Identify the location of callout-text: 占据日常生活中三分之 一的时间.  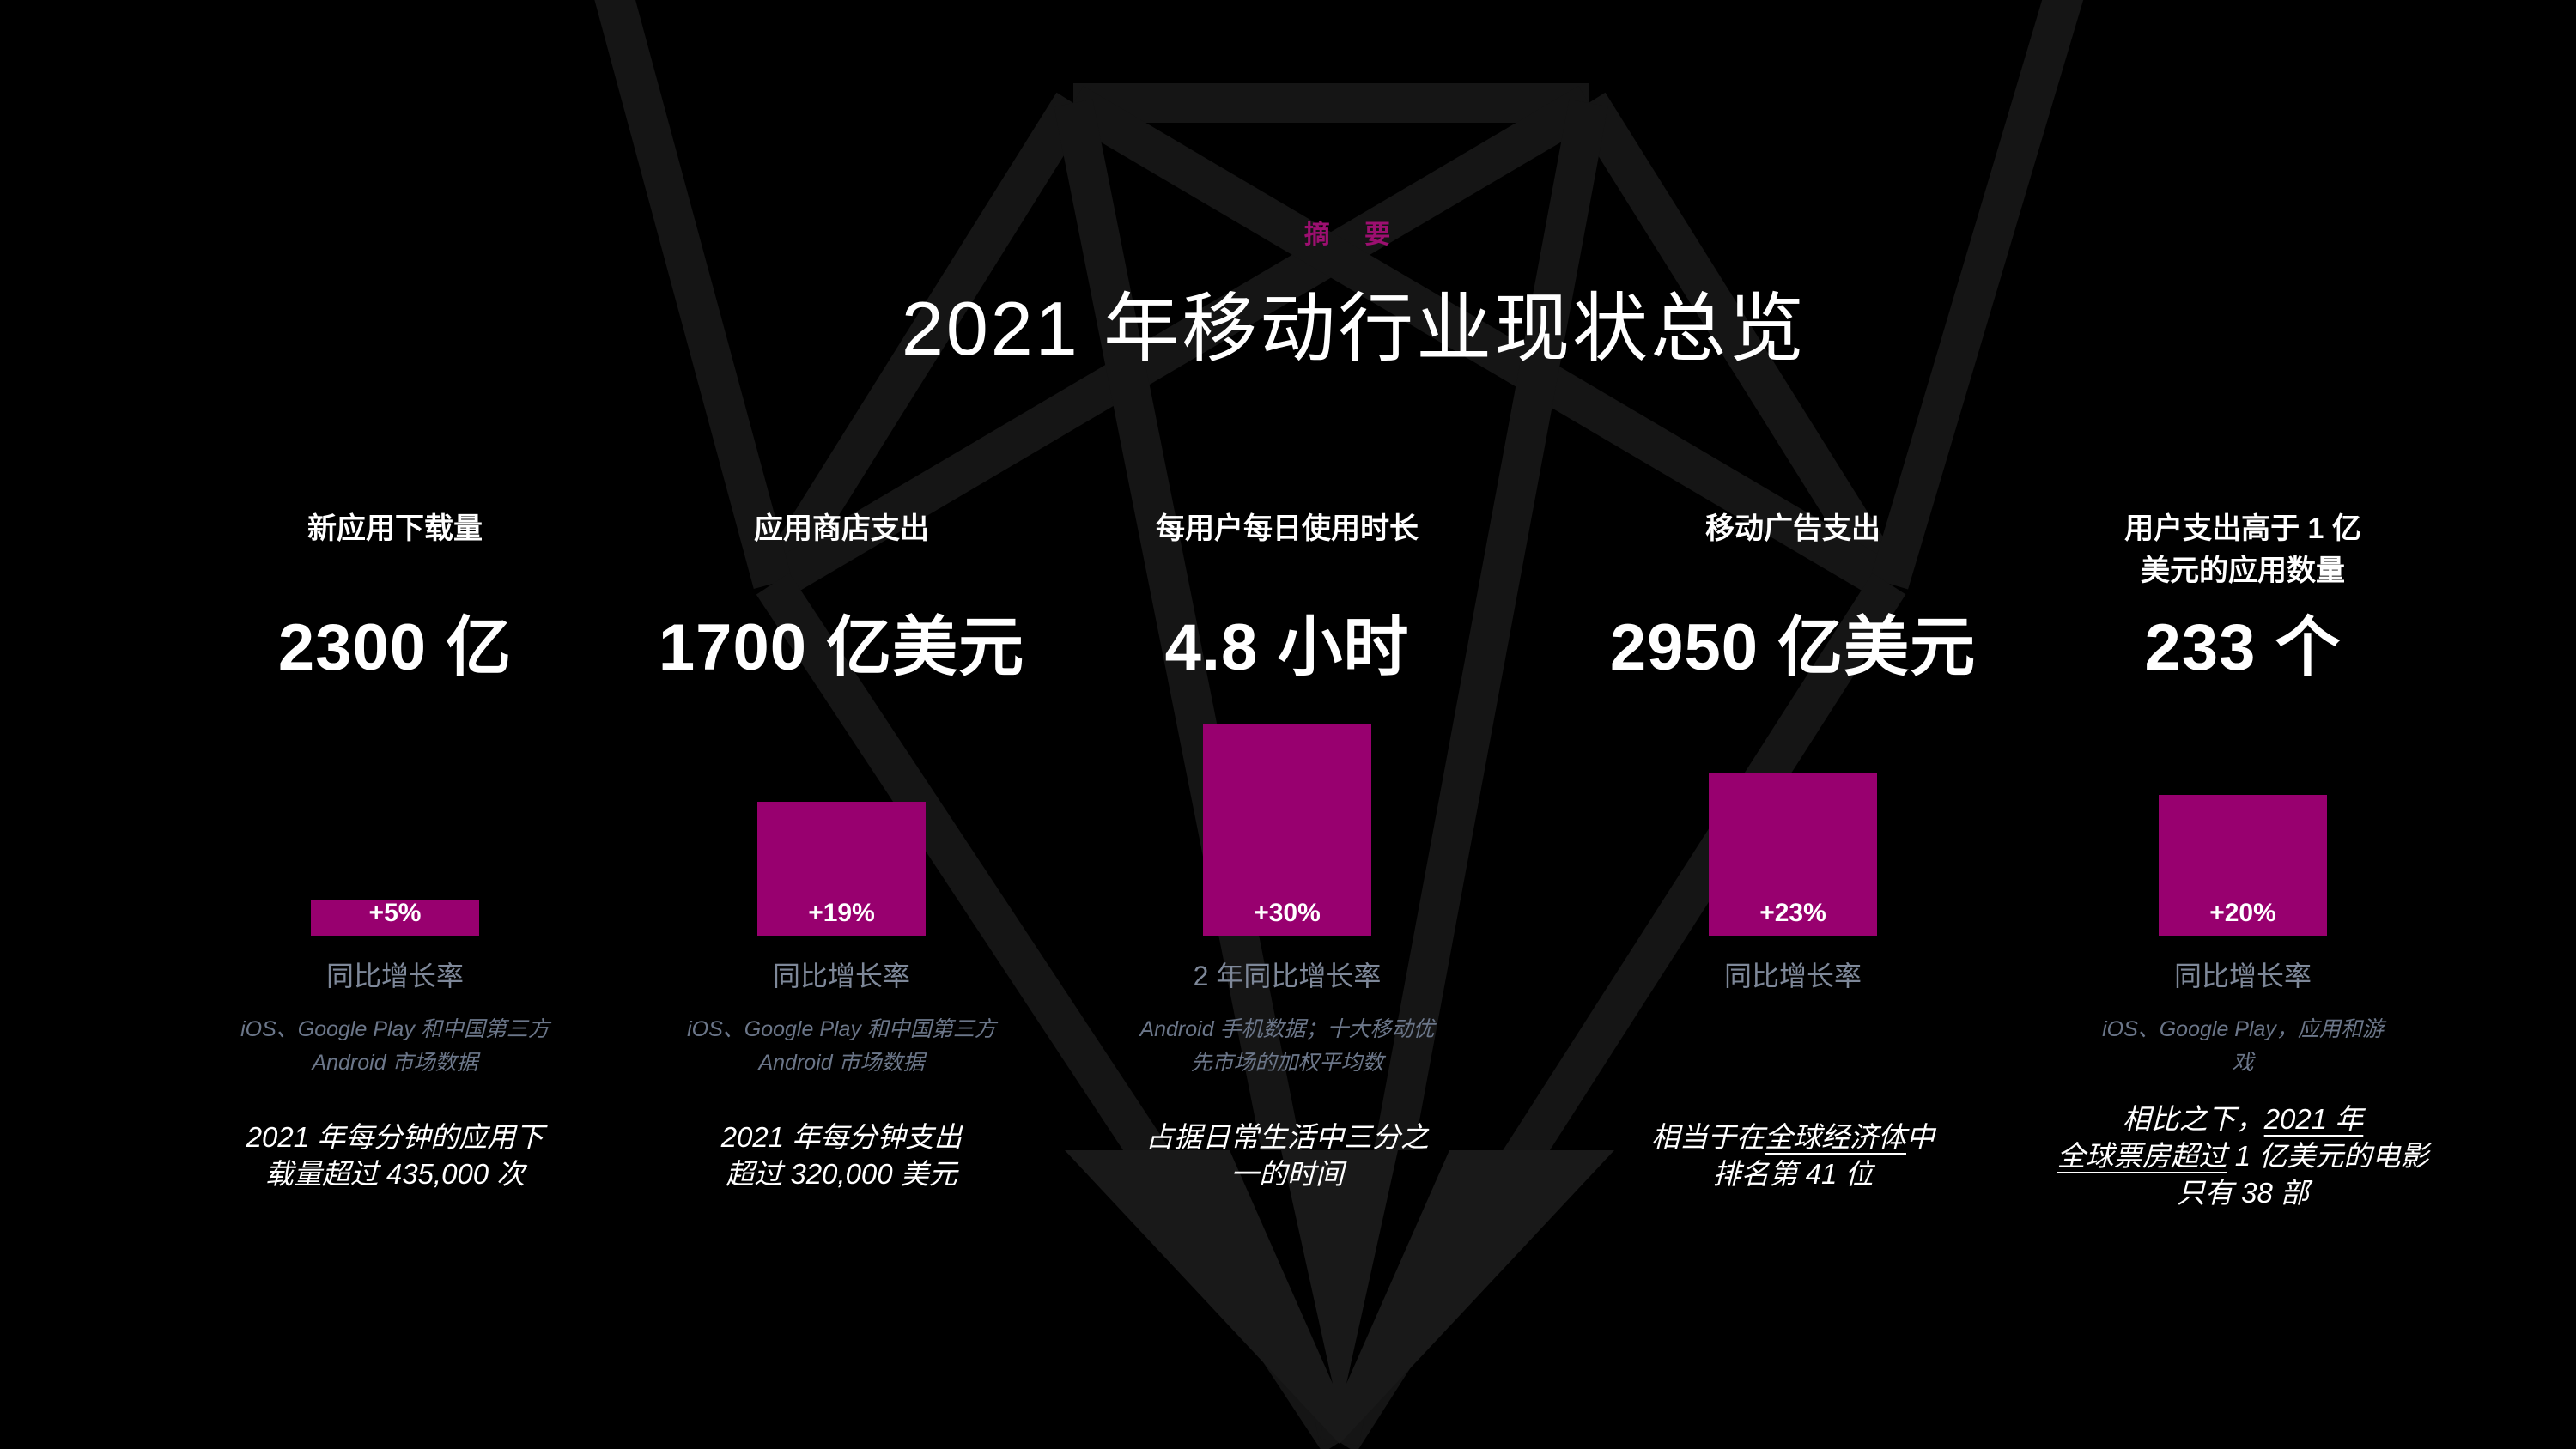
(1287, 1155).